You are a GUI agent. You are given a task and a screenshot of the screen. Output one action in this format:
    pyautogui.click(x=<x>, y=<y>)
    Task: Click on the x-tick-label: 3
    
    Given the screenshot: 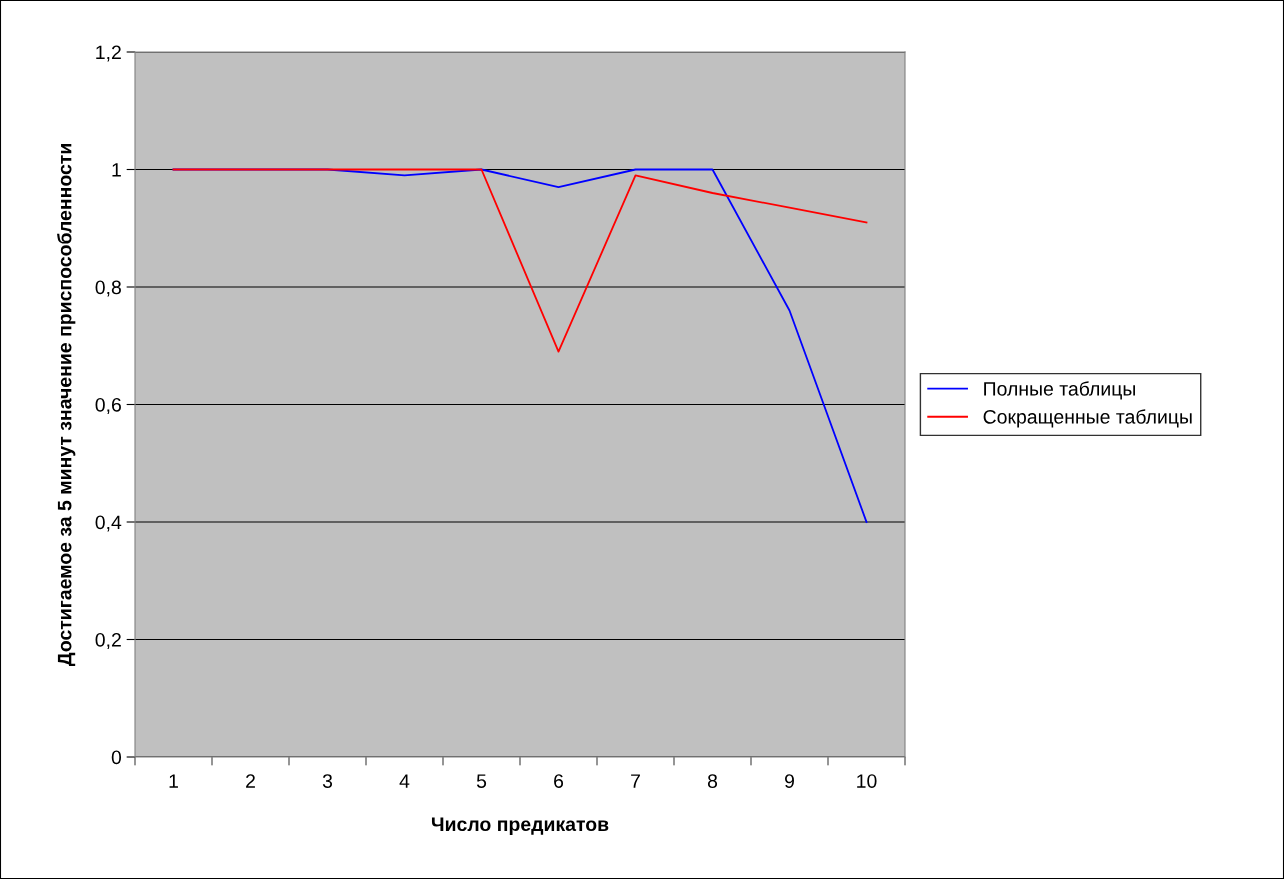 What is the action you would take?
    pyautogui.click(x=327, y=781)
    